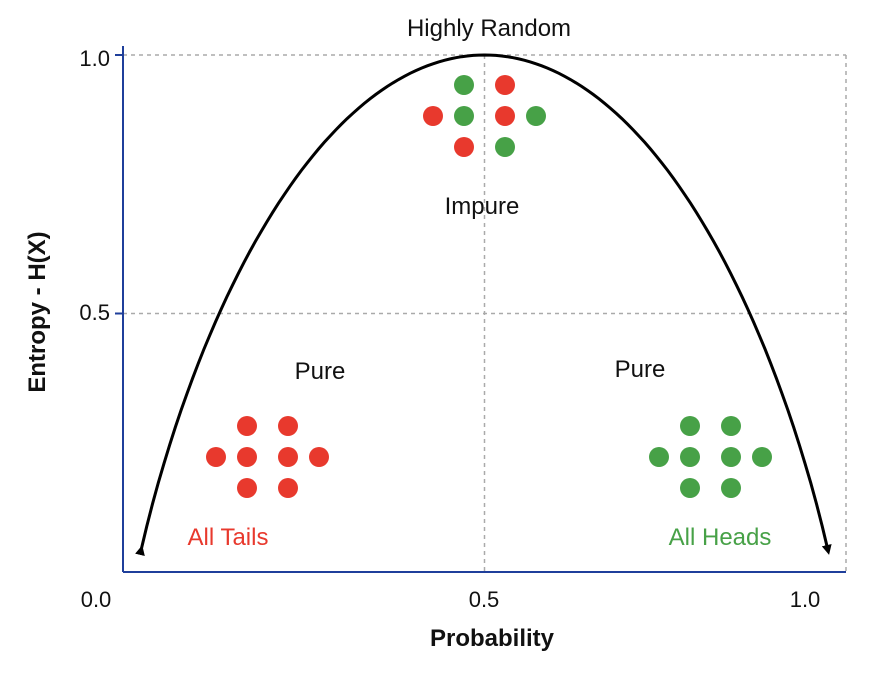  I want to click on impure-label: Impure, so click(482, 206).